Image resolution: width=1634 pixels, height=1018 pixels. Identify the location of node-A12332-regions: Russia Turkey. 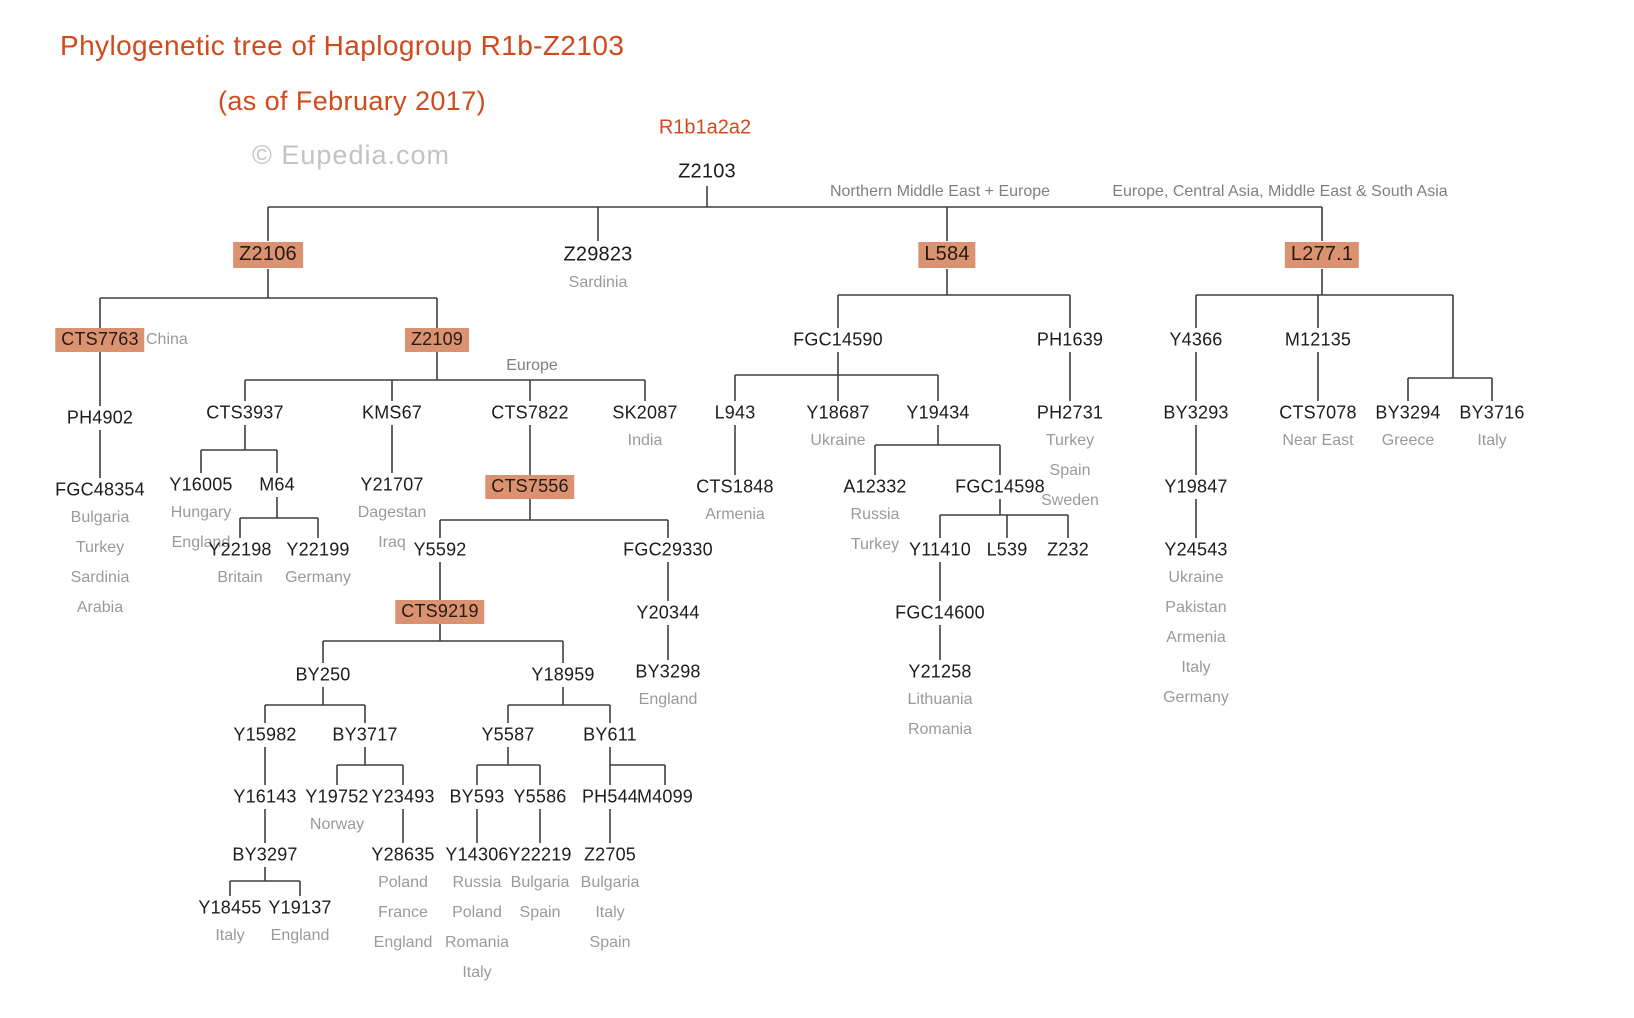
(875, 530).